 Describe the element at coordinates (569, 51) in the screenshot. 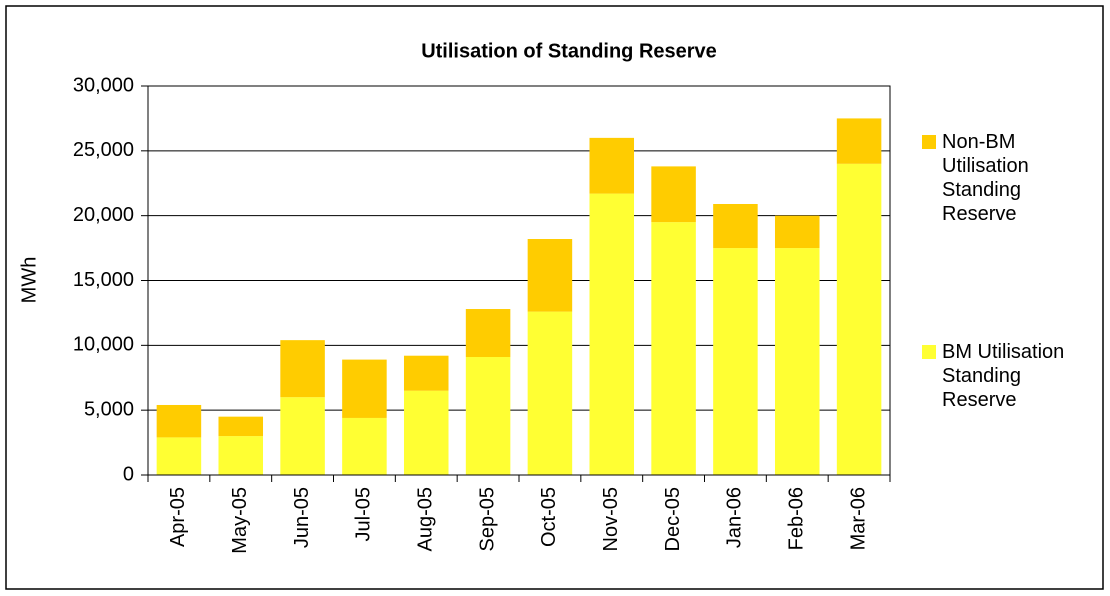

I see `chart-title: Utilisation of Standing Reserve` at that location.